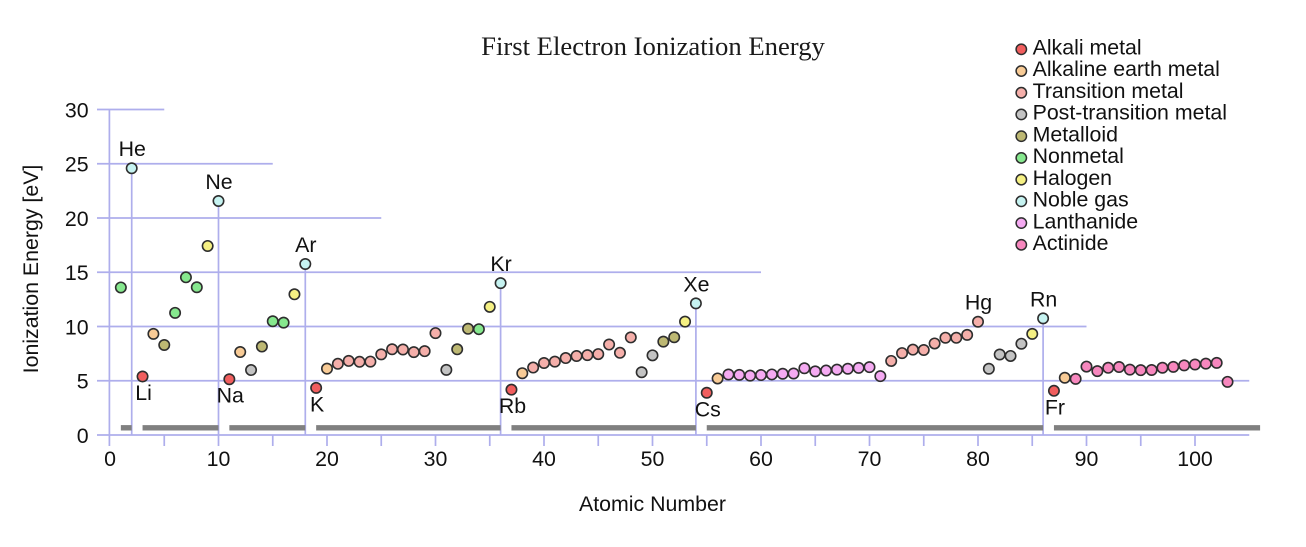 This screenshot has width=1306, height=547. Describe the element at coordinates (1071, 243) in the screenshot. I see `svg-text: Actinide` at that location.